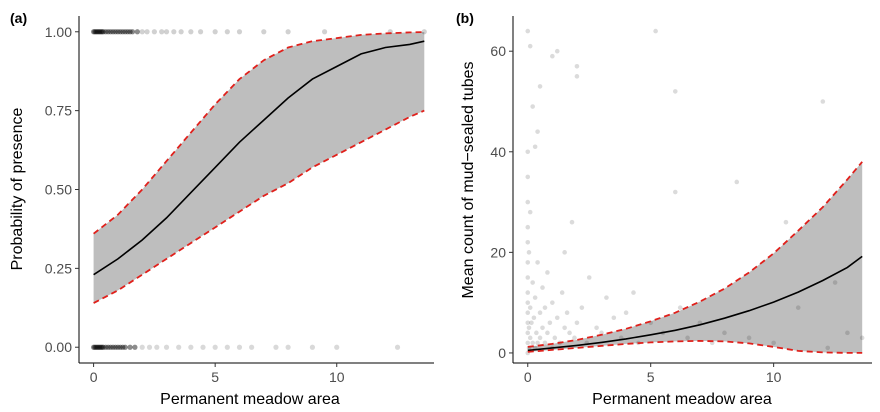 Image resolution: width=880 pixels, height=412 pixels. Describe the element at coordinates (682, 399) in the screenshot. I see `panel-b-x-axis-title: Permanent meadow area` at that location.